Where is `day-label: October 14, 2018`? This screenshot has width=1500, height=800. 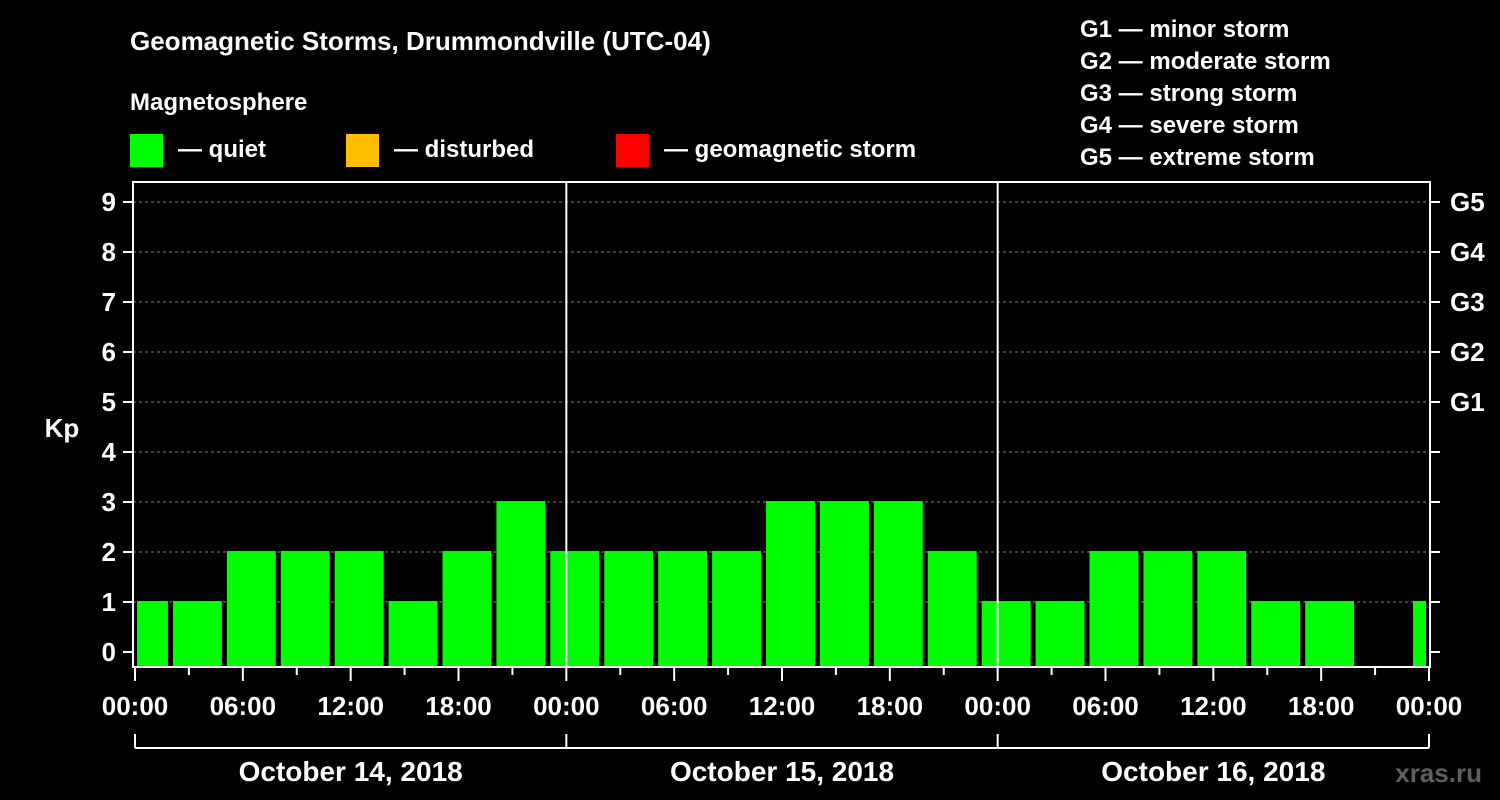 day-label: October 14, 2018 is located at coordinates (351, 771).